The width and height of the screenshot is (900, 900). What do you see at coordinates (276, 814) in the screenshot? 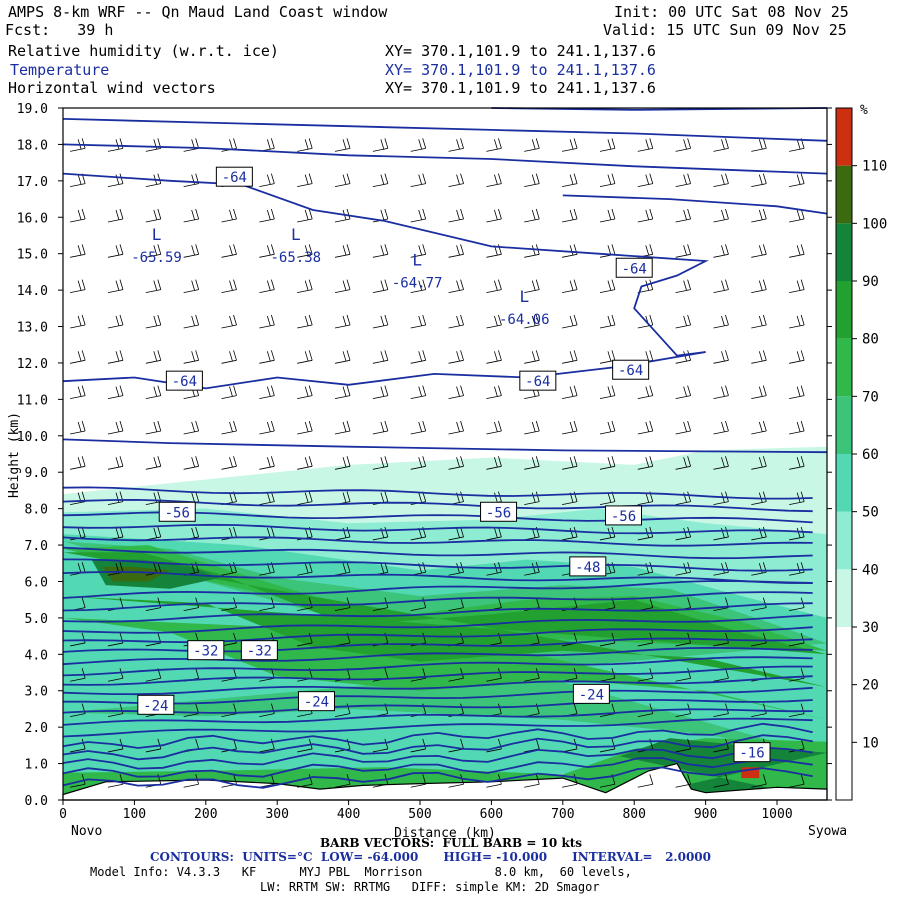
I see `x-tick-label: 300` at bounding box center [276, 814].